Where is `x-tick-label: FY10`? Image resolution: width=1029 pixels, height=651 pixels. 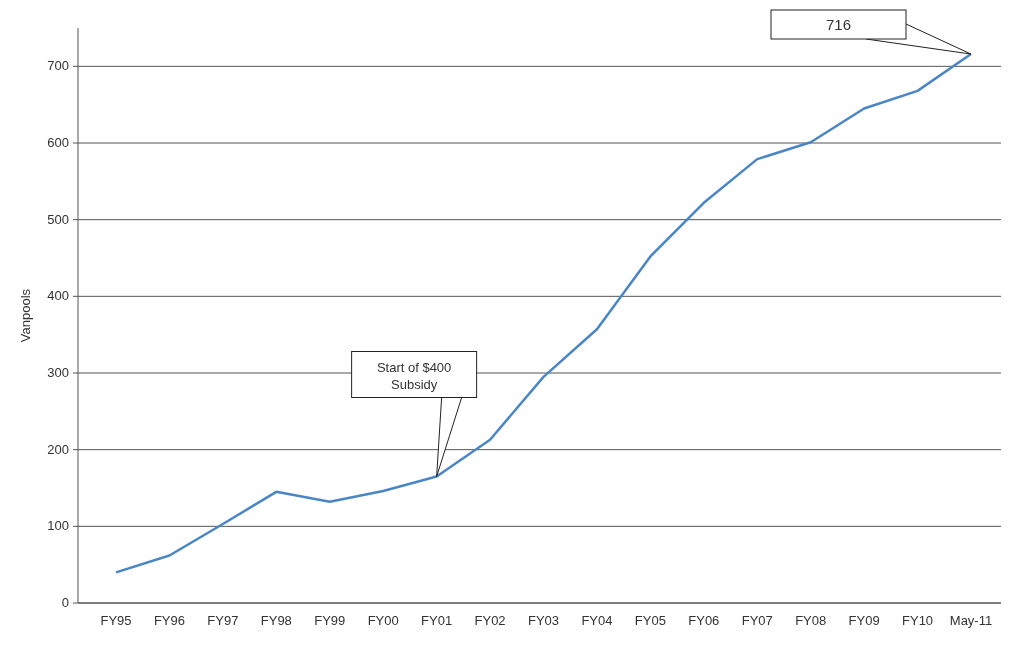 x-tick-label: FY10 is located at coordinates (918, 620).